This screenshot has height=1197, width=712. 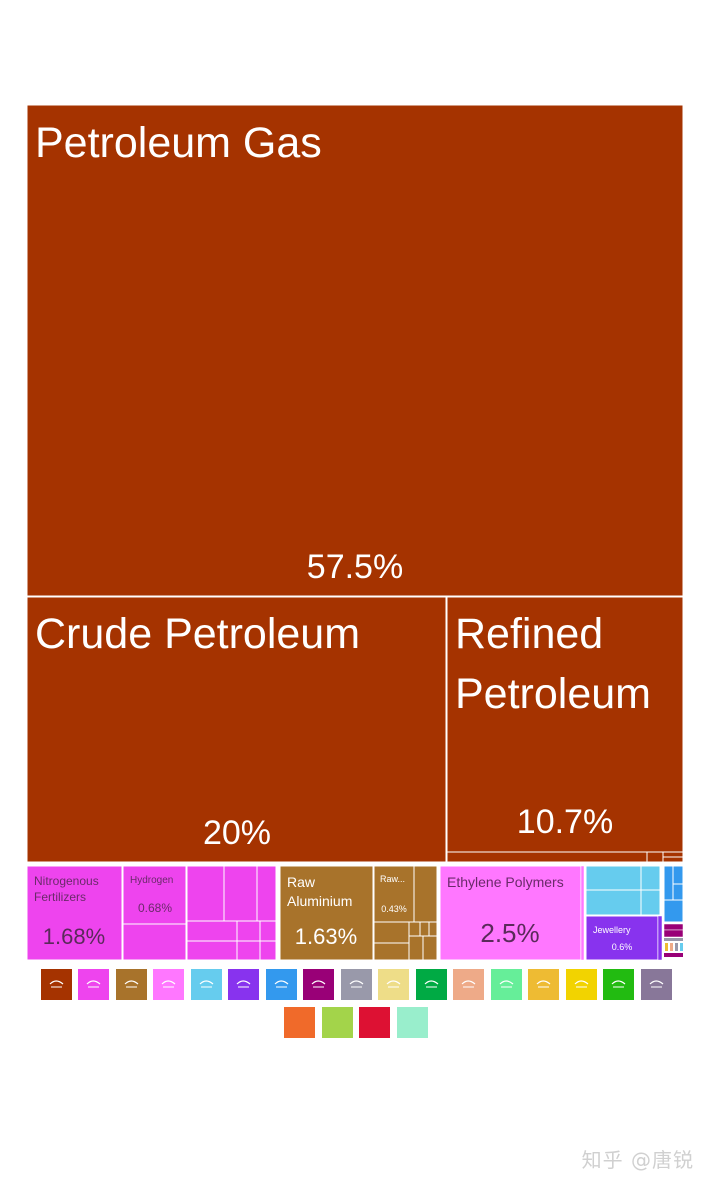 What do you see at coordinates (154, 895) in the screenshot?
I see `tile-hydrogen` at bounding box center [154, 895].